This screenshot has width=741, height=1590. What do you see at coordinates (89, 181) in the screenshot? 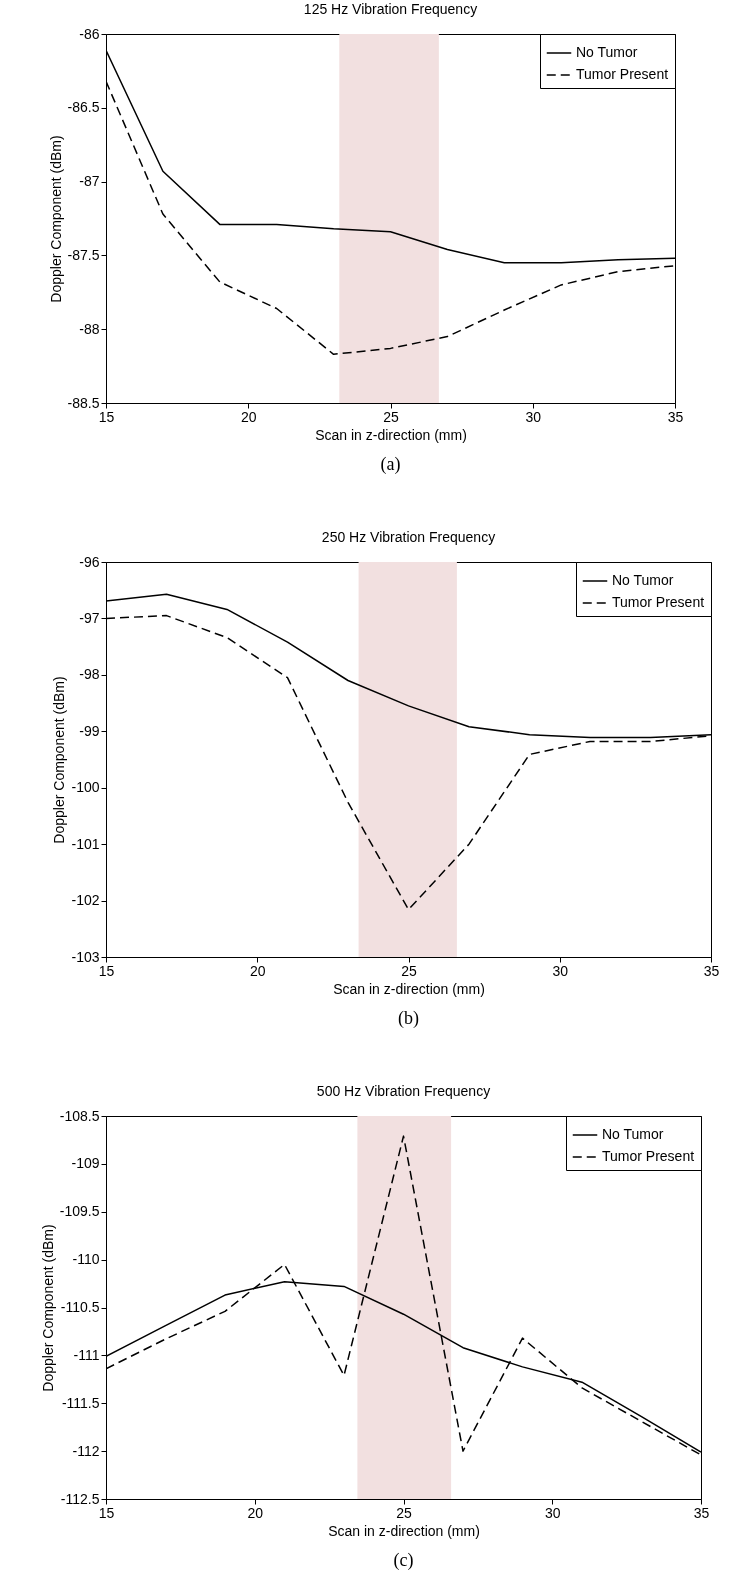
I see `y-tick-label: -87` at bounding box center [89, 181].